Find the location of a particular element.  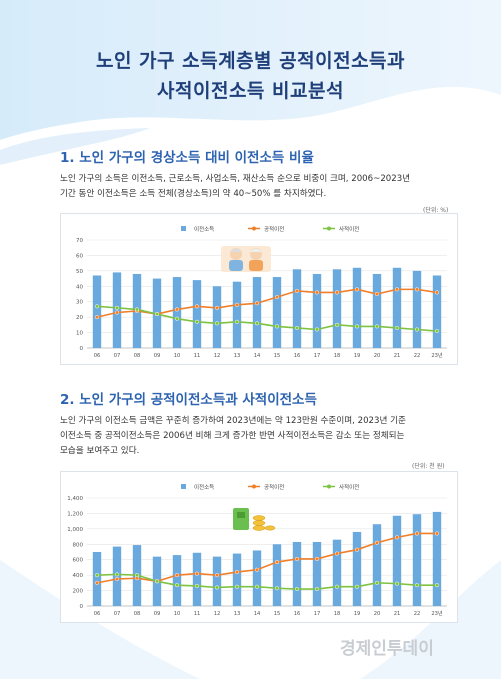

x-tick-label: 19 is located at coordinates (357, 614).